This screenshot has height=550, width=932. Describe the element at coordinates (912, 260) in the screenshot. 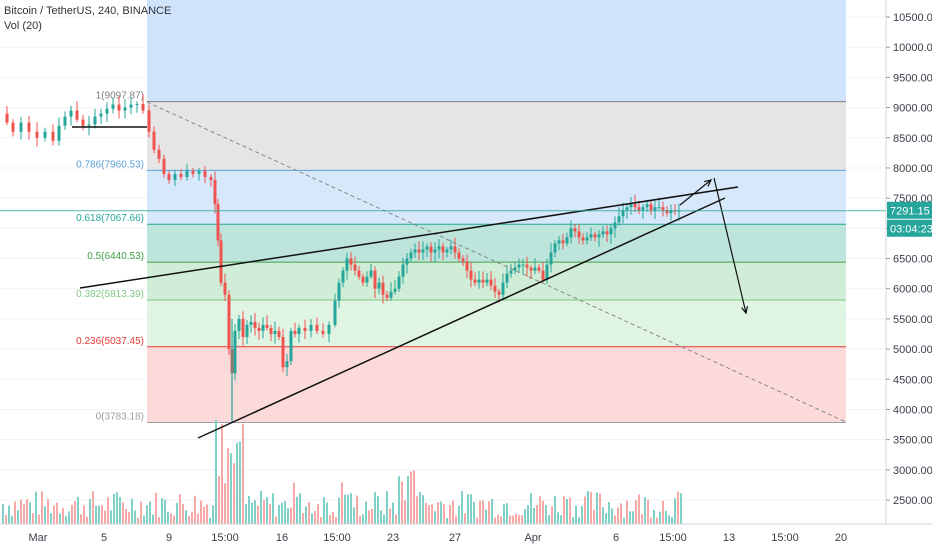

I see `price-axis-label: 6500.00` at that location.